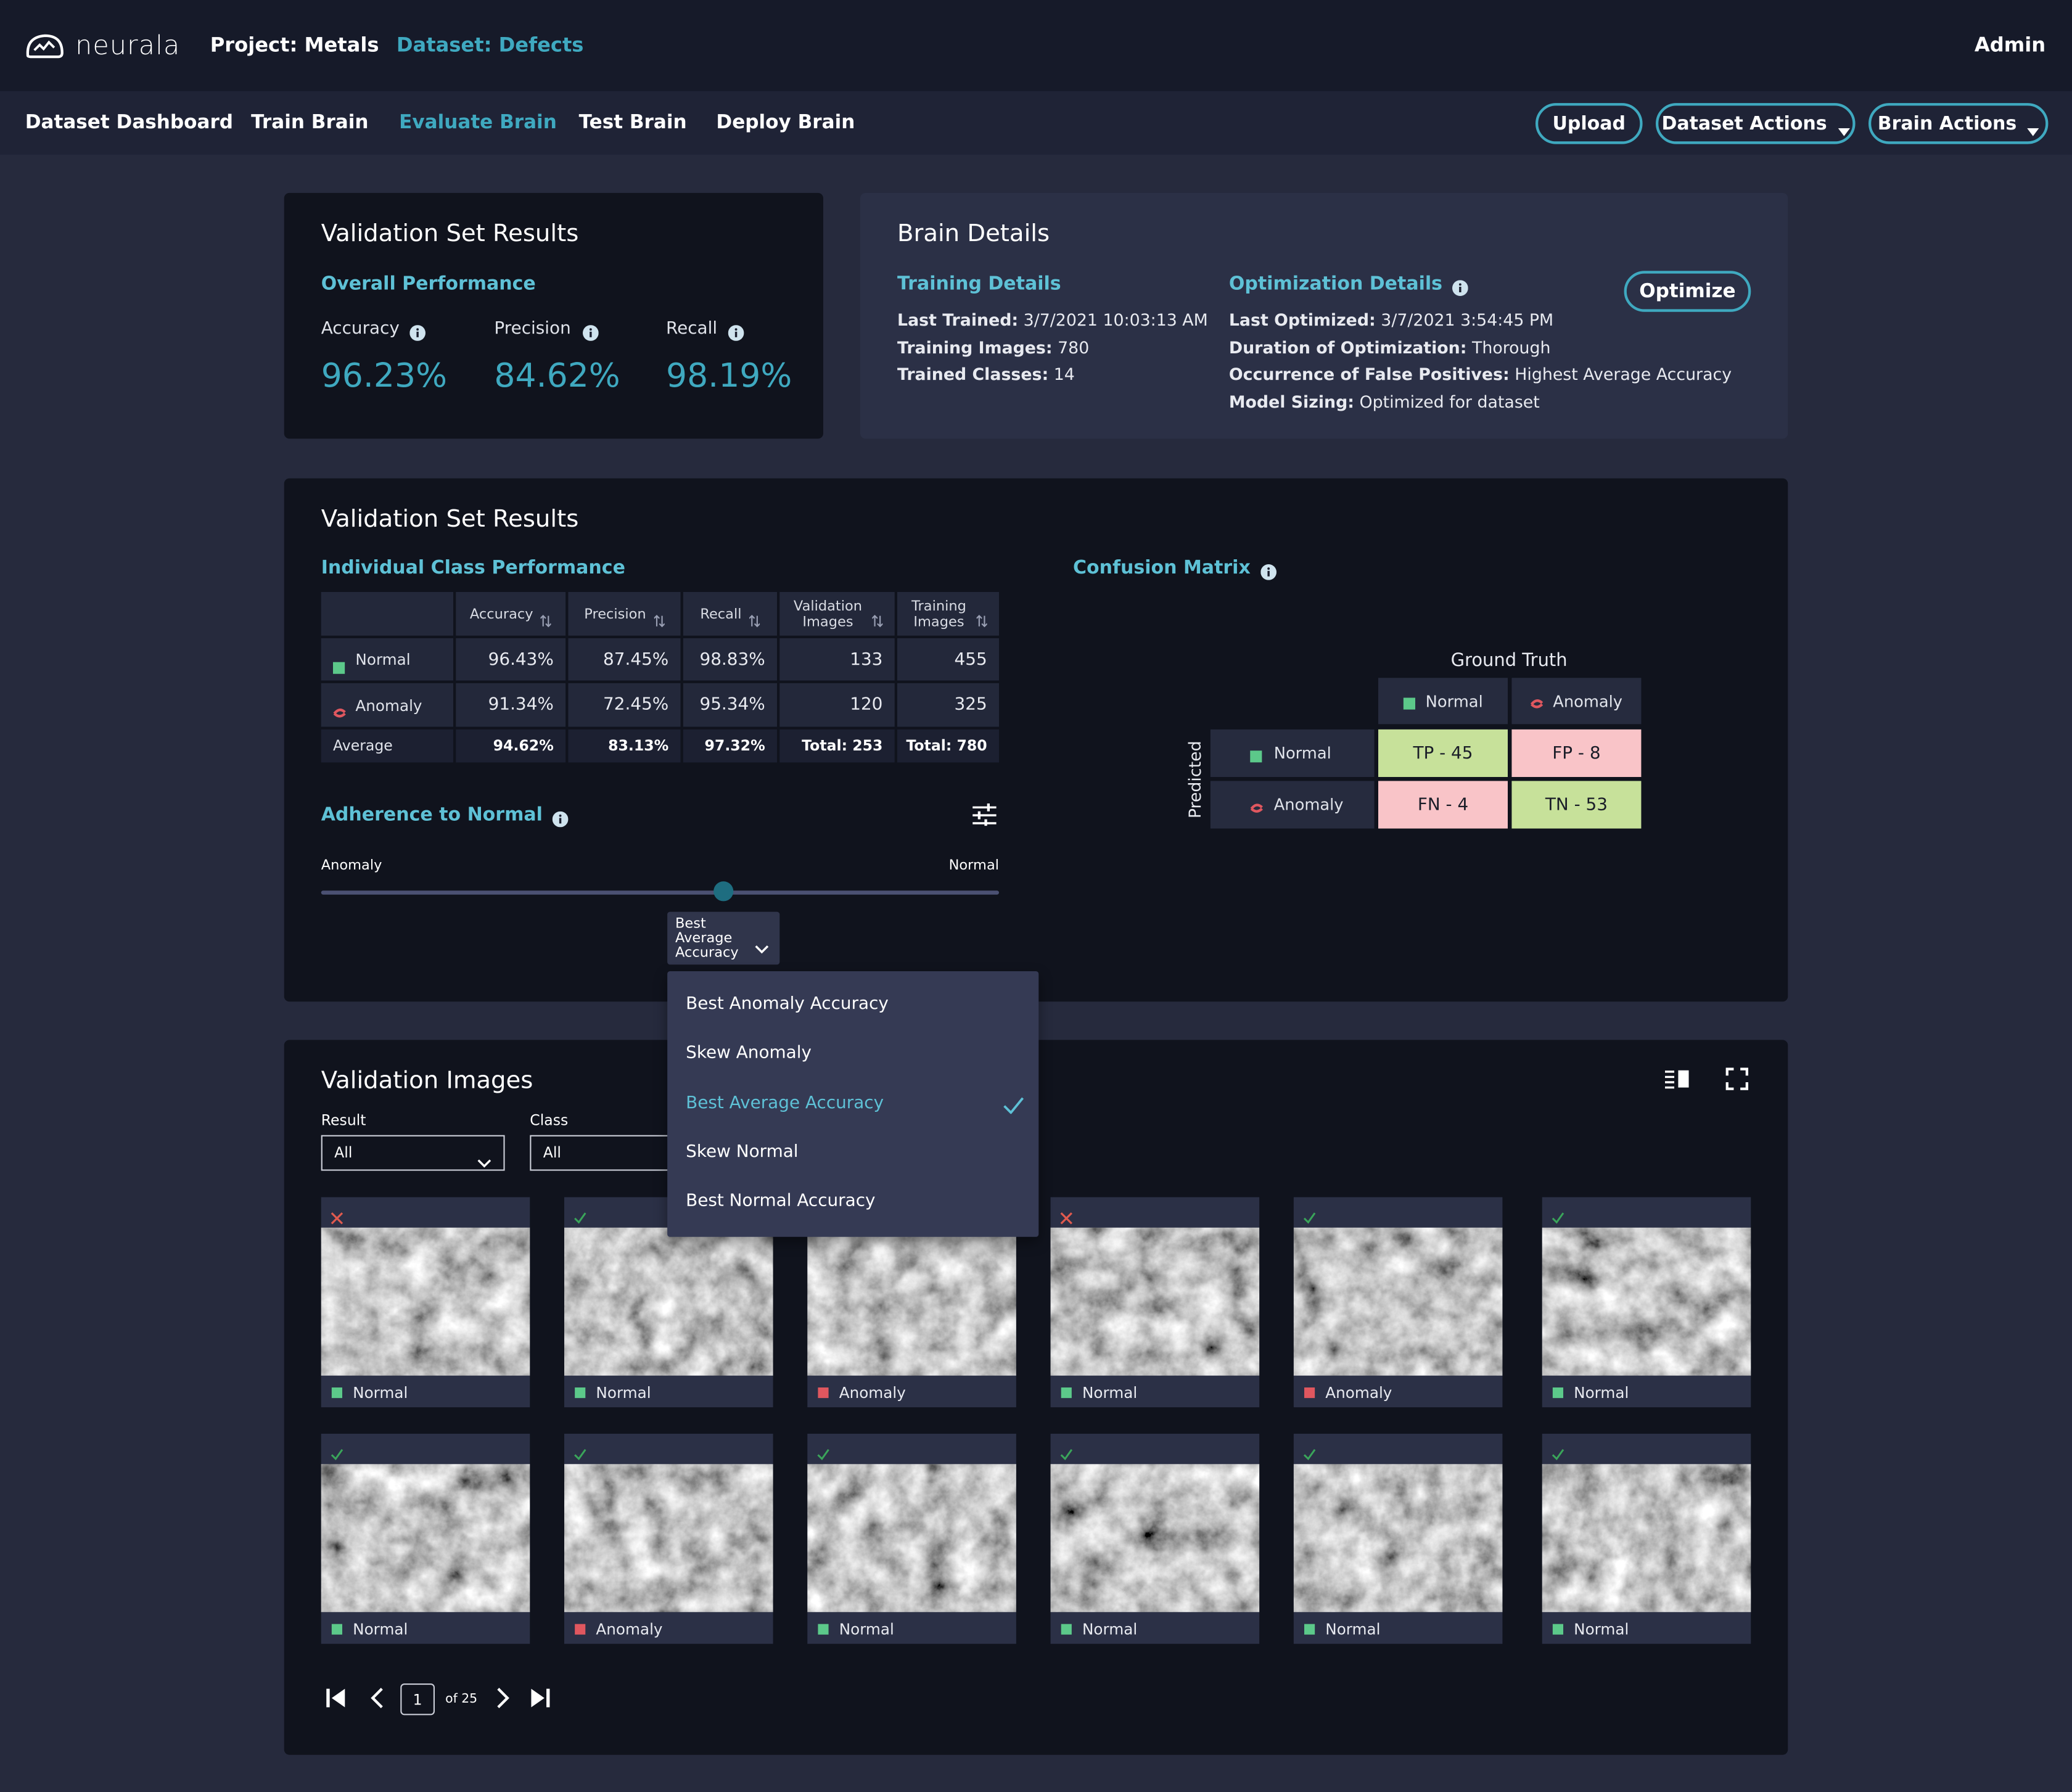 The width and height of the screenshot is (2072, 1792). I want to click on settings-icon, so click(985, 814).